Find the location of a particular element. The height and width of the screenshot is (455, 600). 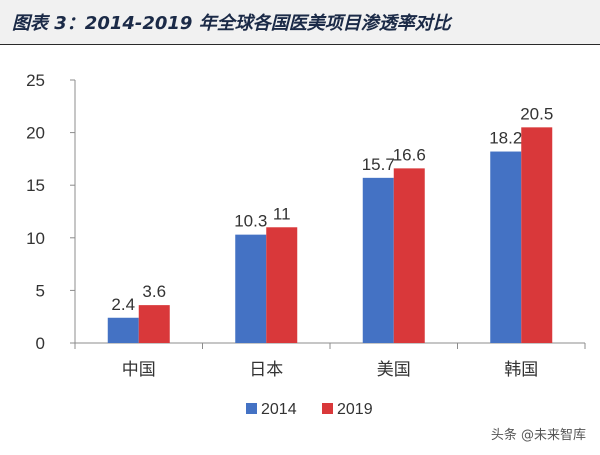

y-tick-label: 15 is located at coordinates (35, 185).